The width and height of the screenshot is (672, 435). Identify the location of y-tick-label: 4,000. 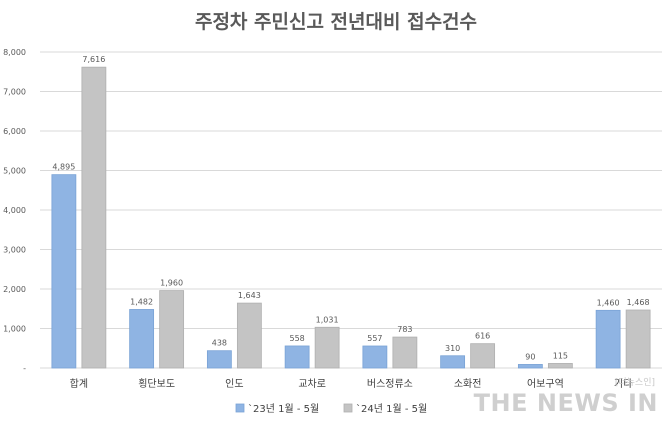
(14, 210).